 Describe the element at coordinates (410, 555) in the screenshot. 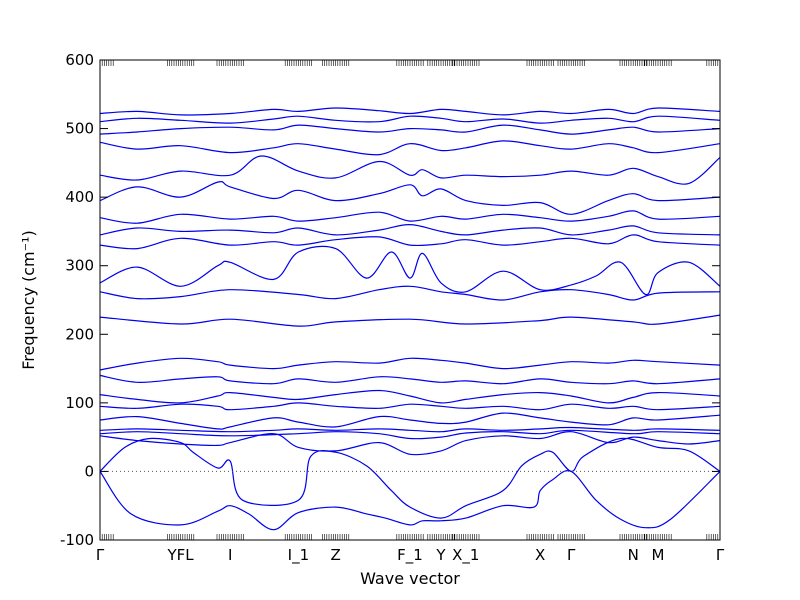

I see `x-tick-label: F_1` at that location.